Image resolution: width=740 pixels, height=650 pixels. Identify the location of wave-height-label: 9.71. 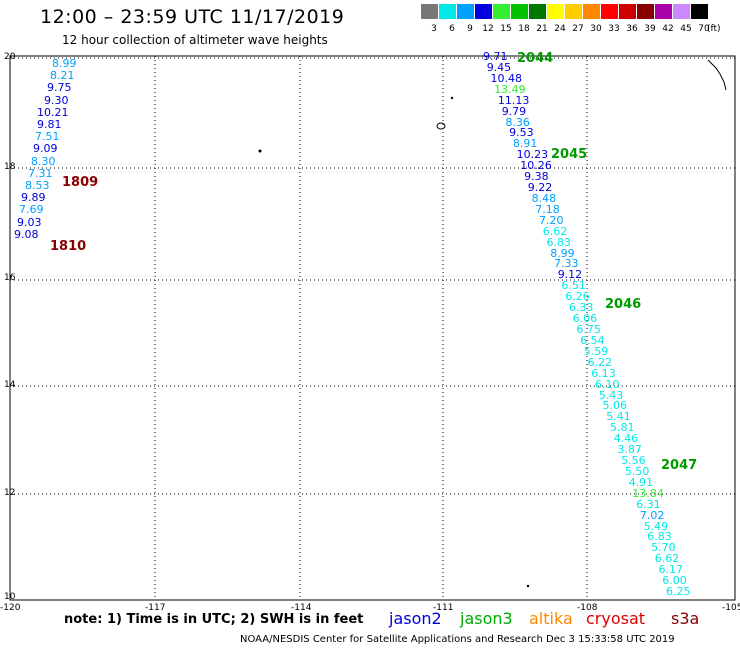
(495, 56).